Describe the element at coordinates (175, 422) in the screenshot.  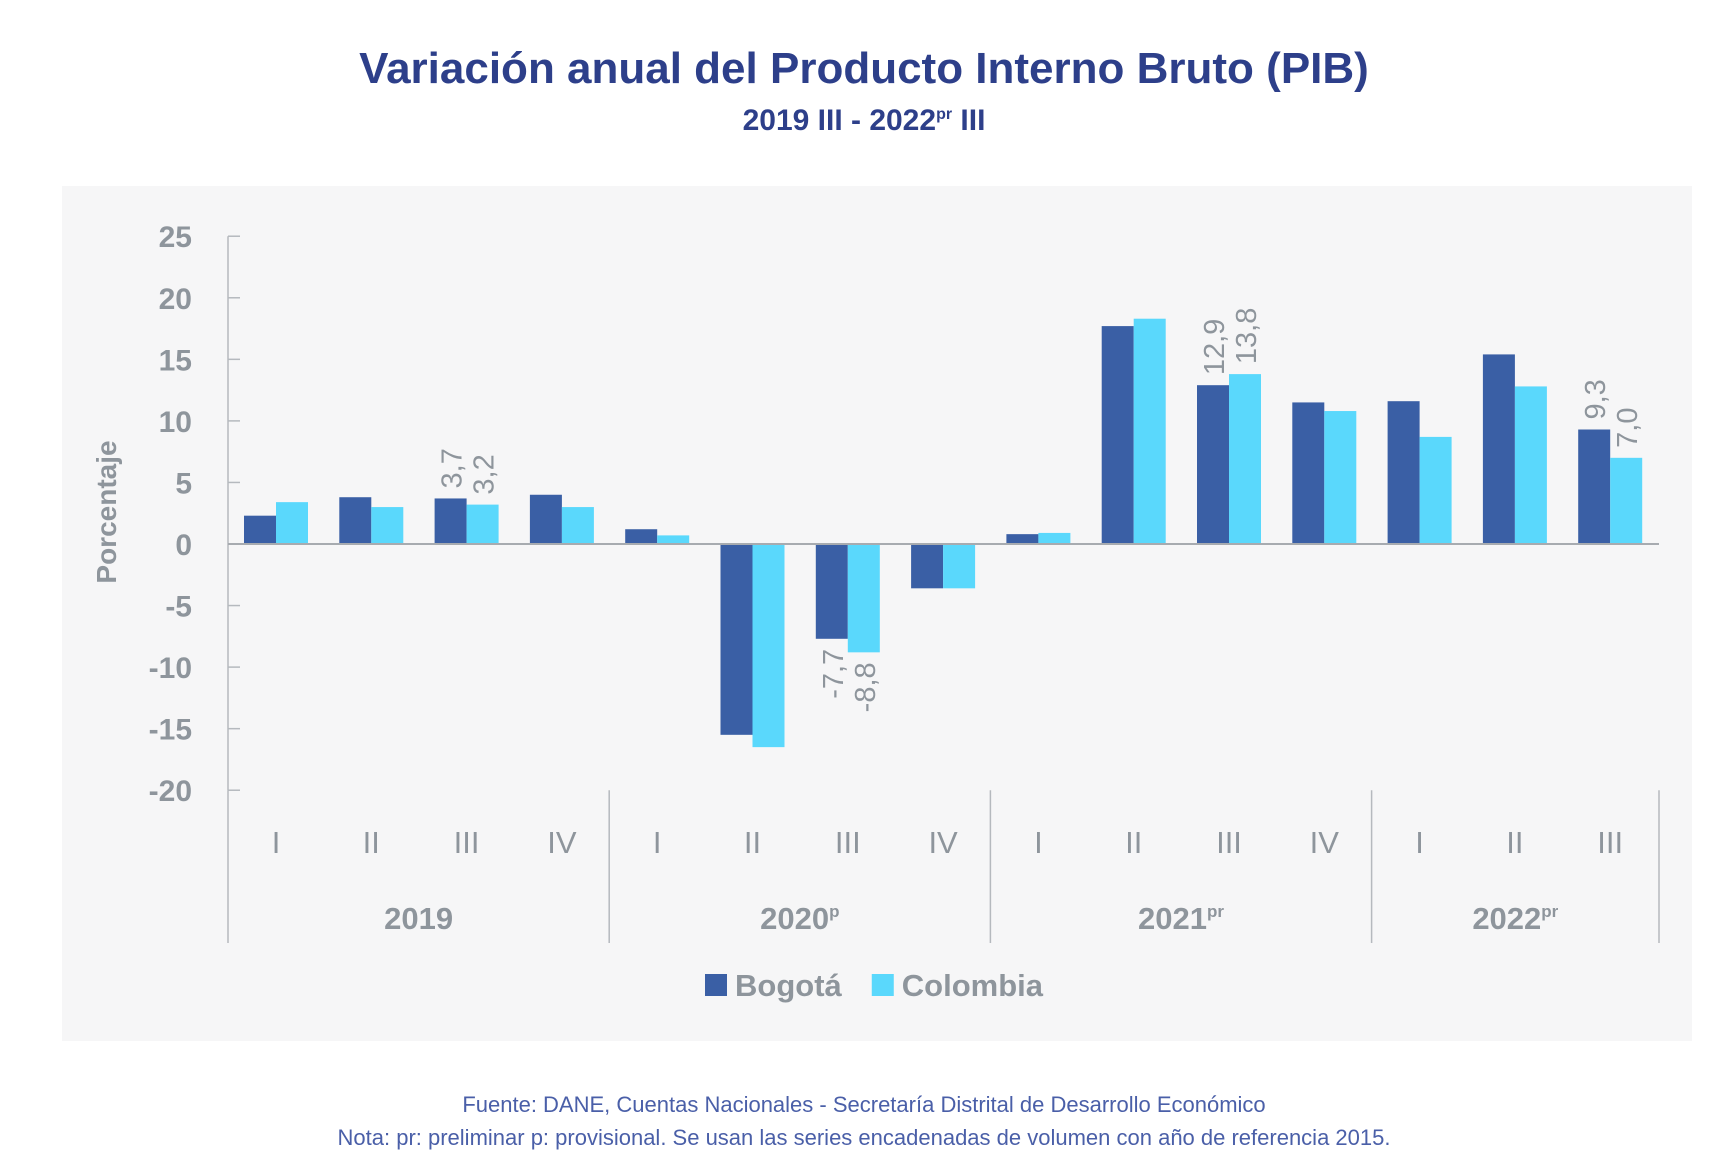
I see `y-tick-label: 10` at that location.